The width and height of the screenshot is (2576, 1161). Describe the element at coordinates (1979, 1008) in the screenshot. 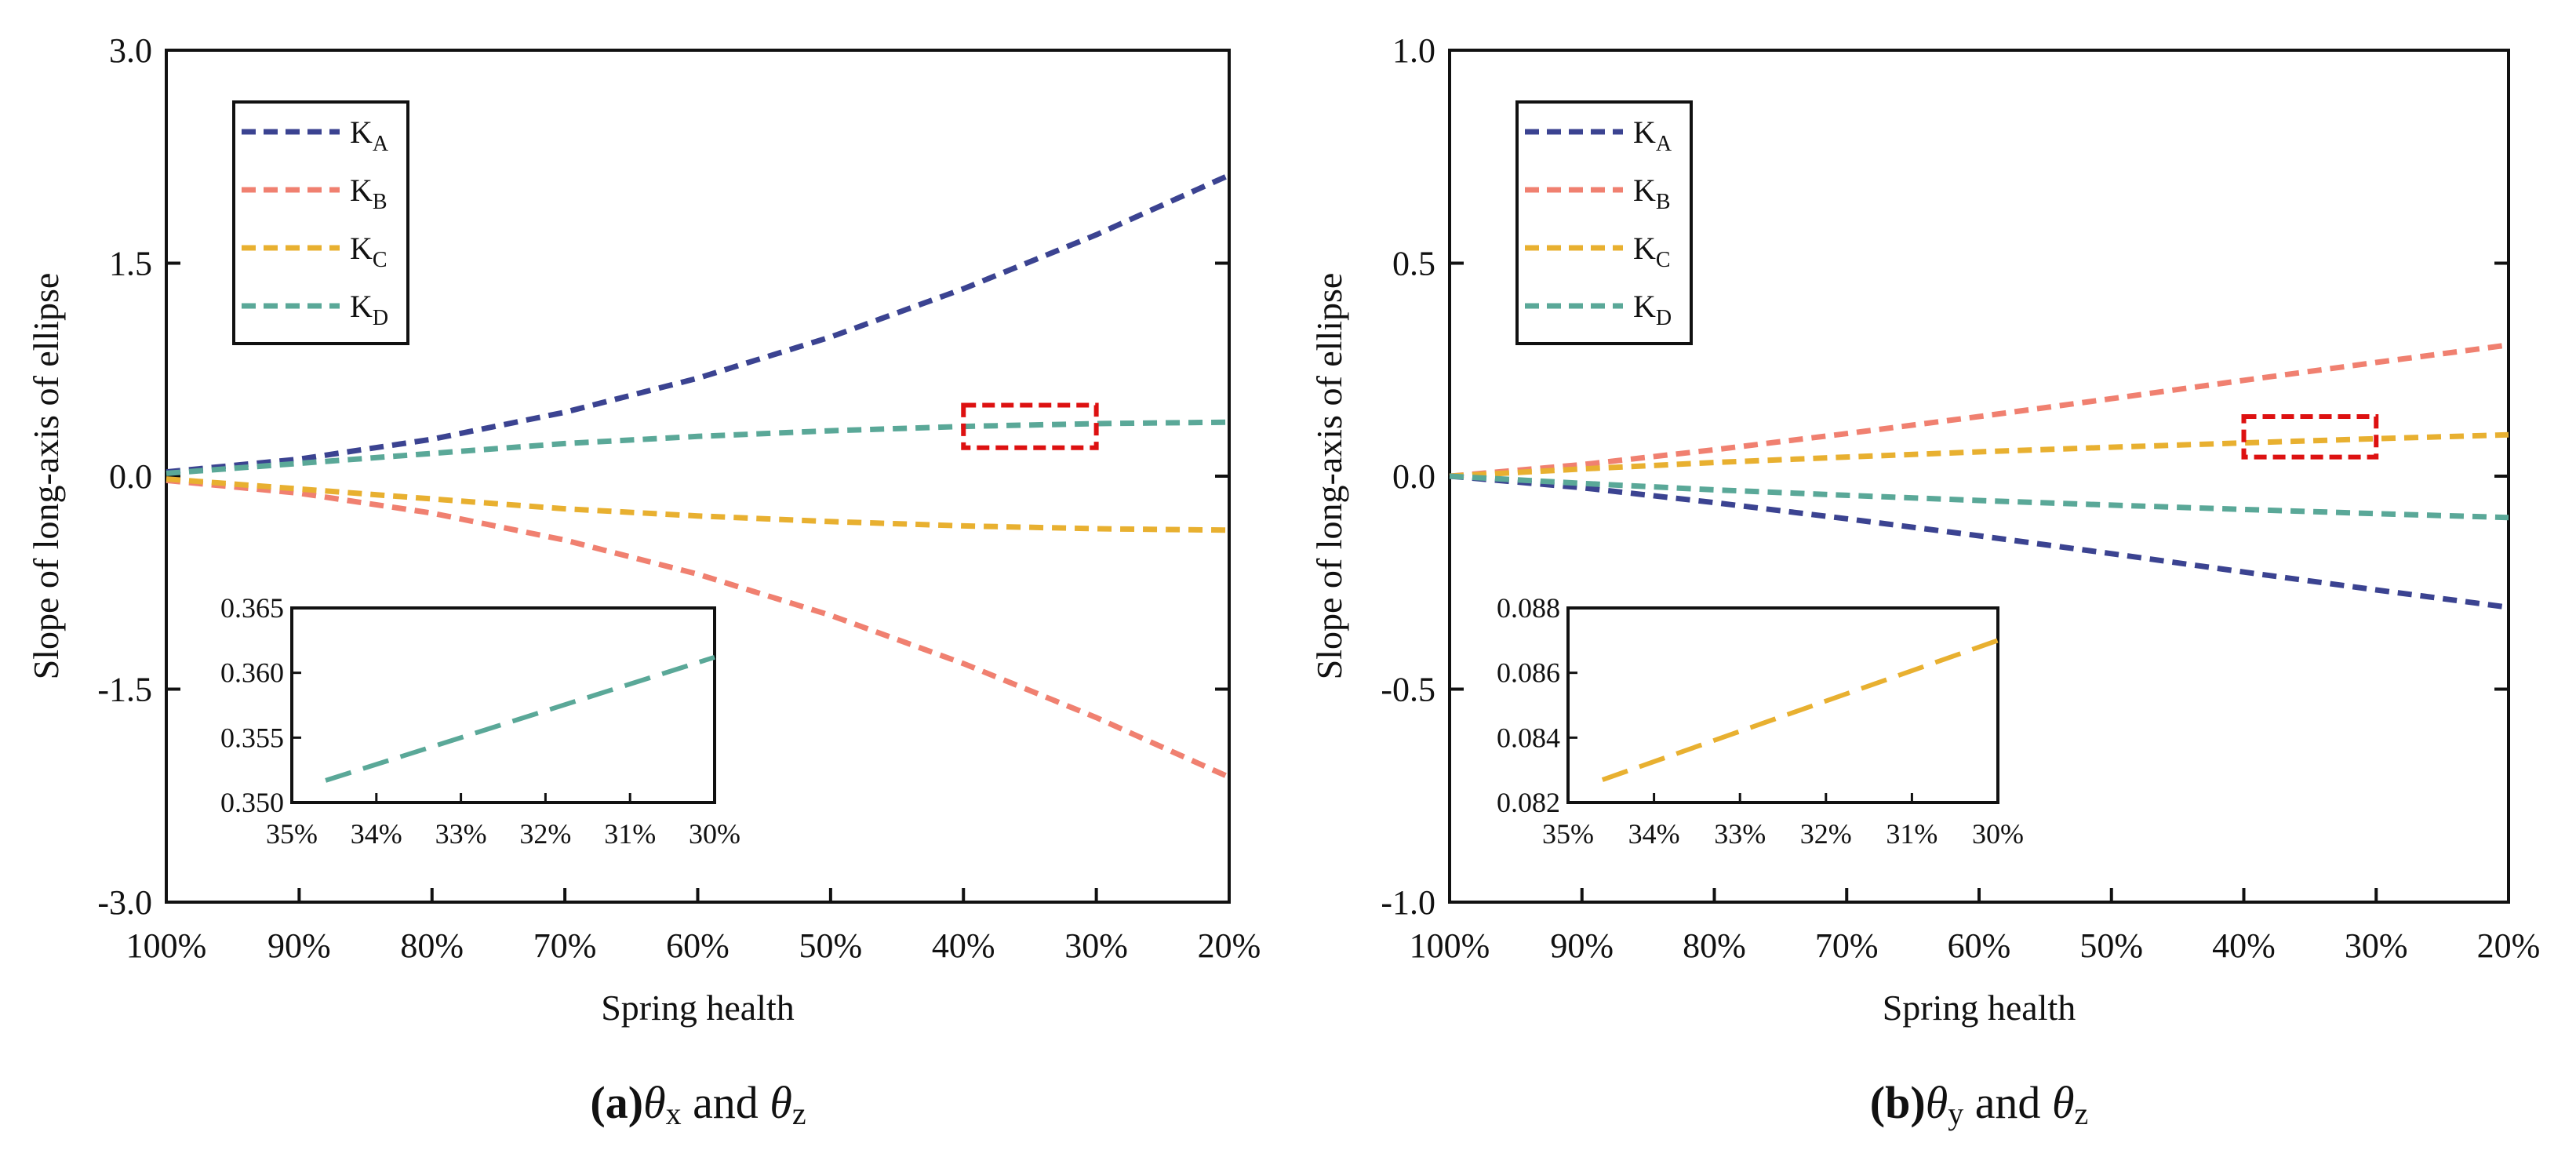

I see `x-axis-title: Spring health` at that location.